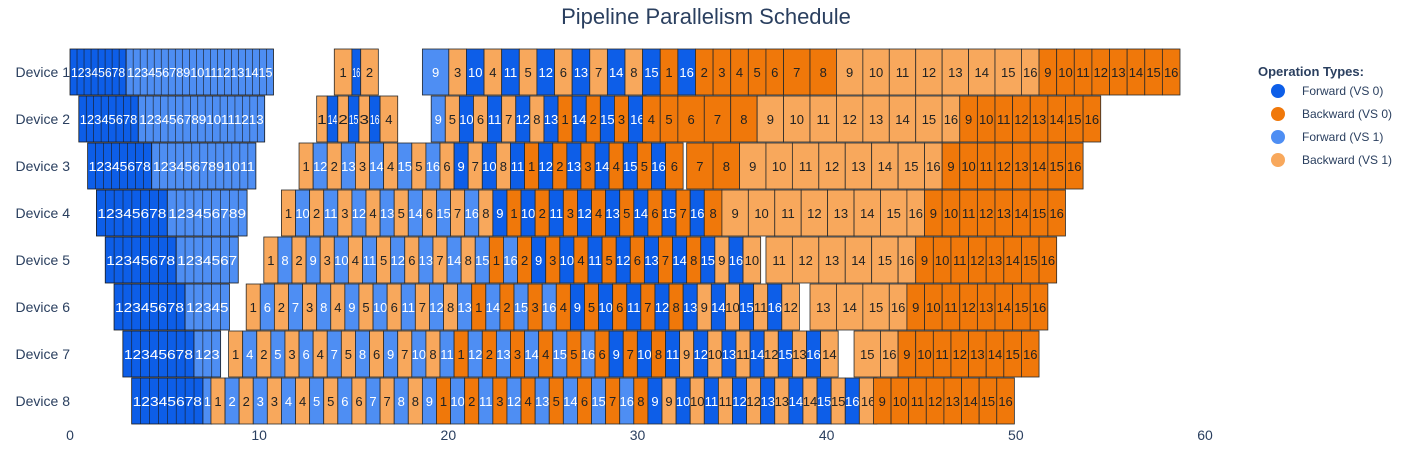 The width and height of the screenshot is (1406, 465). What do you see at coordinates (43, 260) in the screenshot?
I see `device-label-5: Device 5` at bounding box center [43, 260].